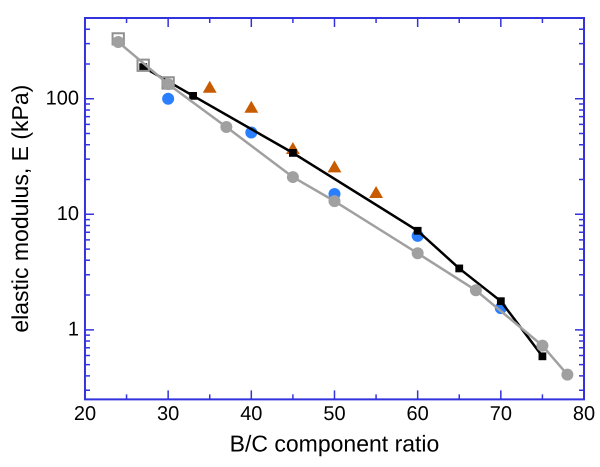 The image size is (600, 467). Describe the element at coordinates (73, 329) in the screenshot. I see `y-tick-label: 1` at that location.